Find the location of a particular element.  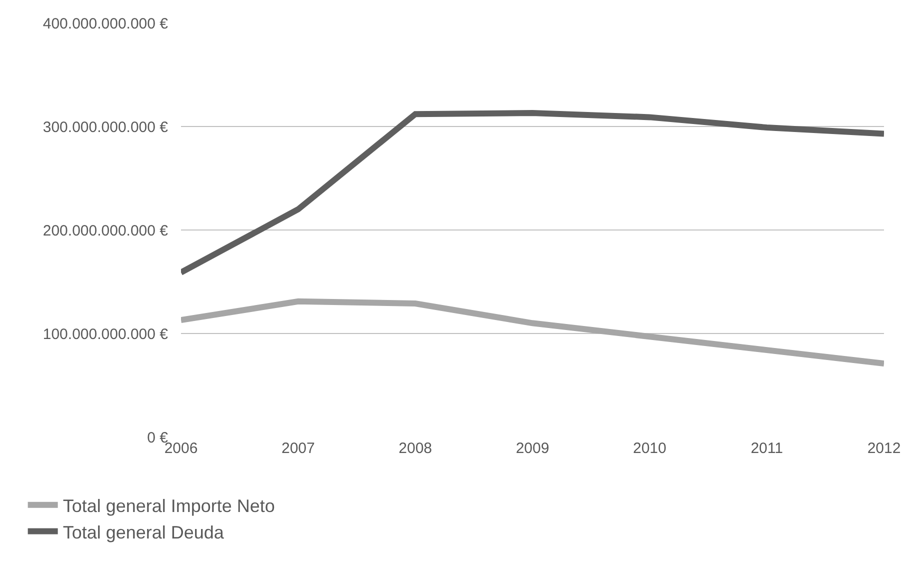

x-tick-label: 2009 is located at coordinates (533, 448).